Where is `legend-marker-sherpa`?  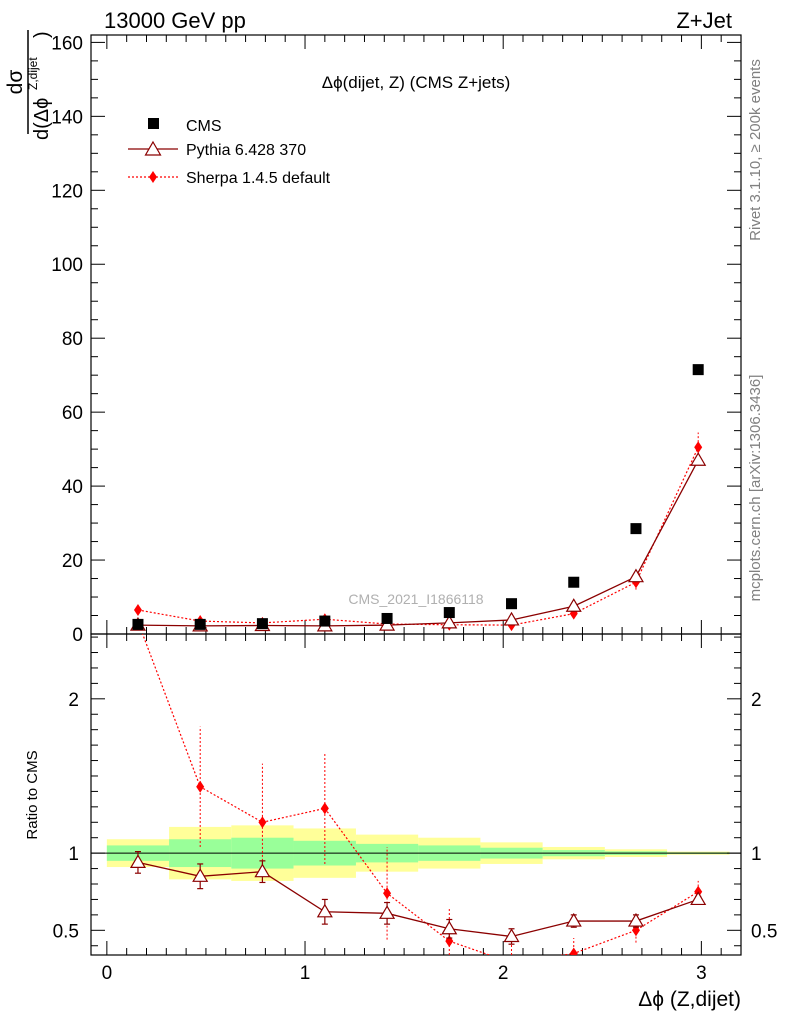
legend-marker-sherpa is located at coordinates (153, 177).